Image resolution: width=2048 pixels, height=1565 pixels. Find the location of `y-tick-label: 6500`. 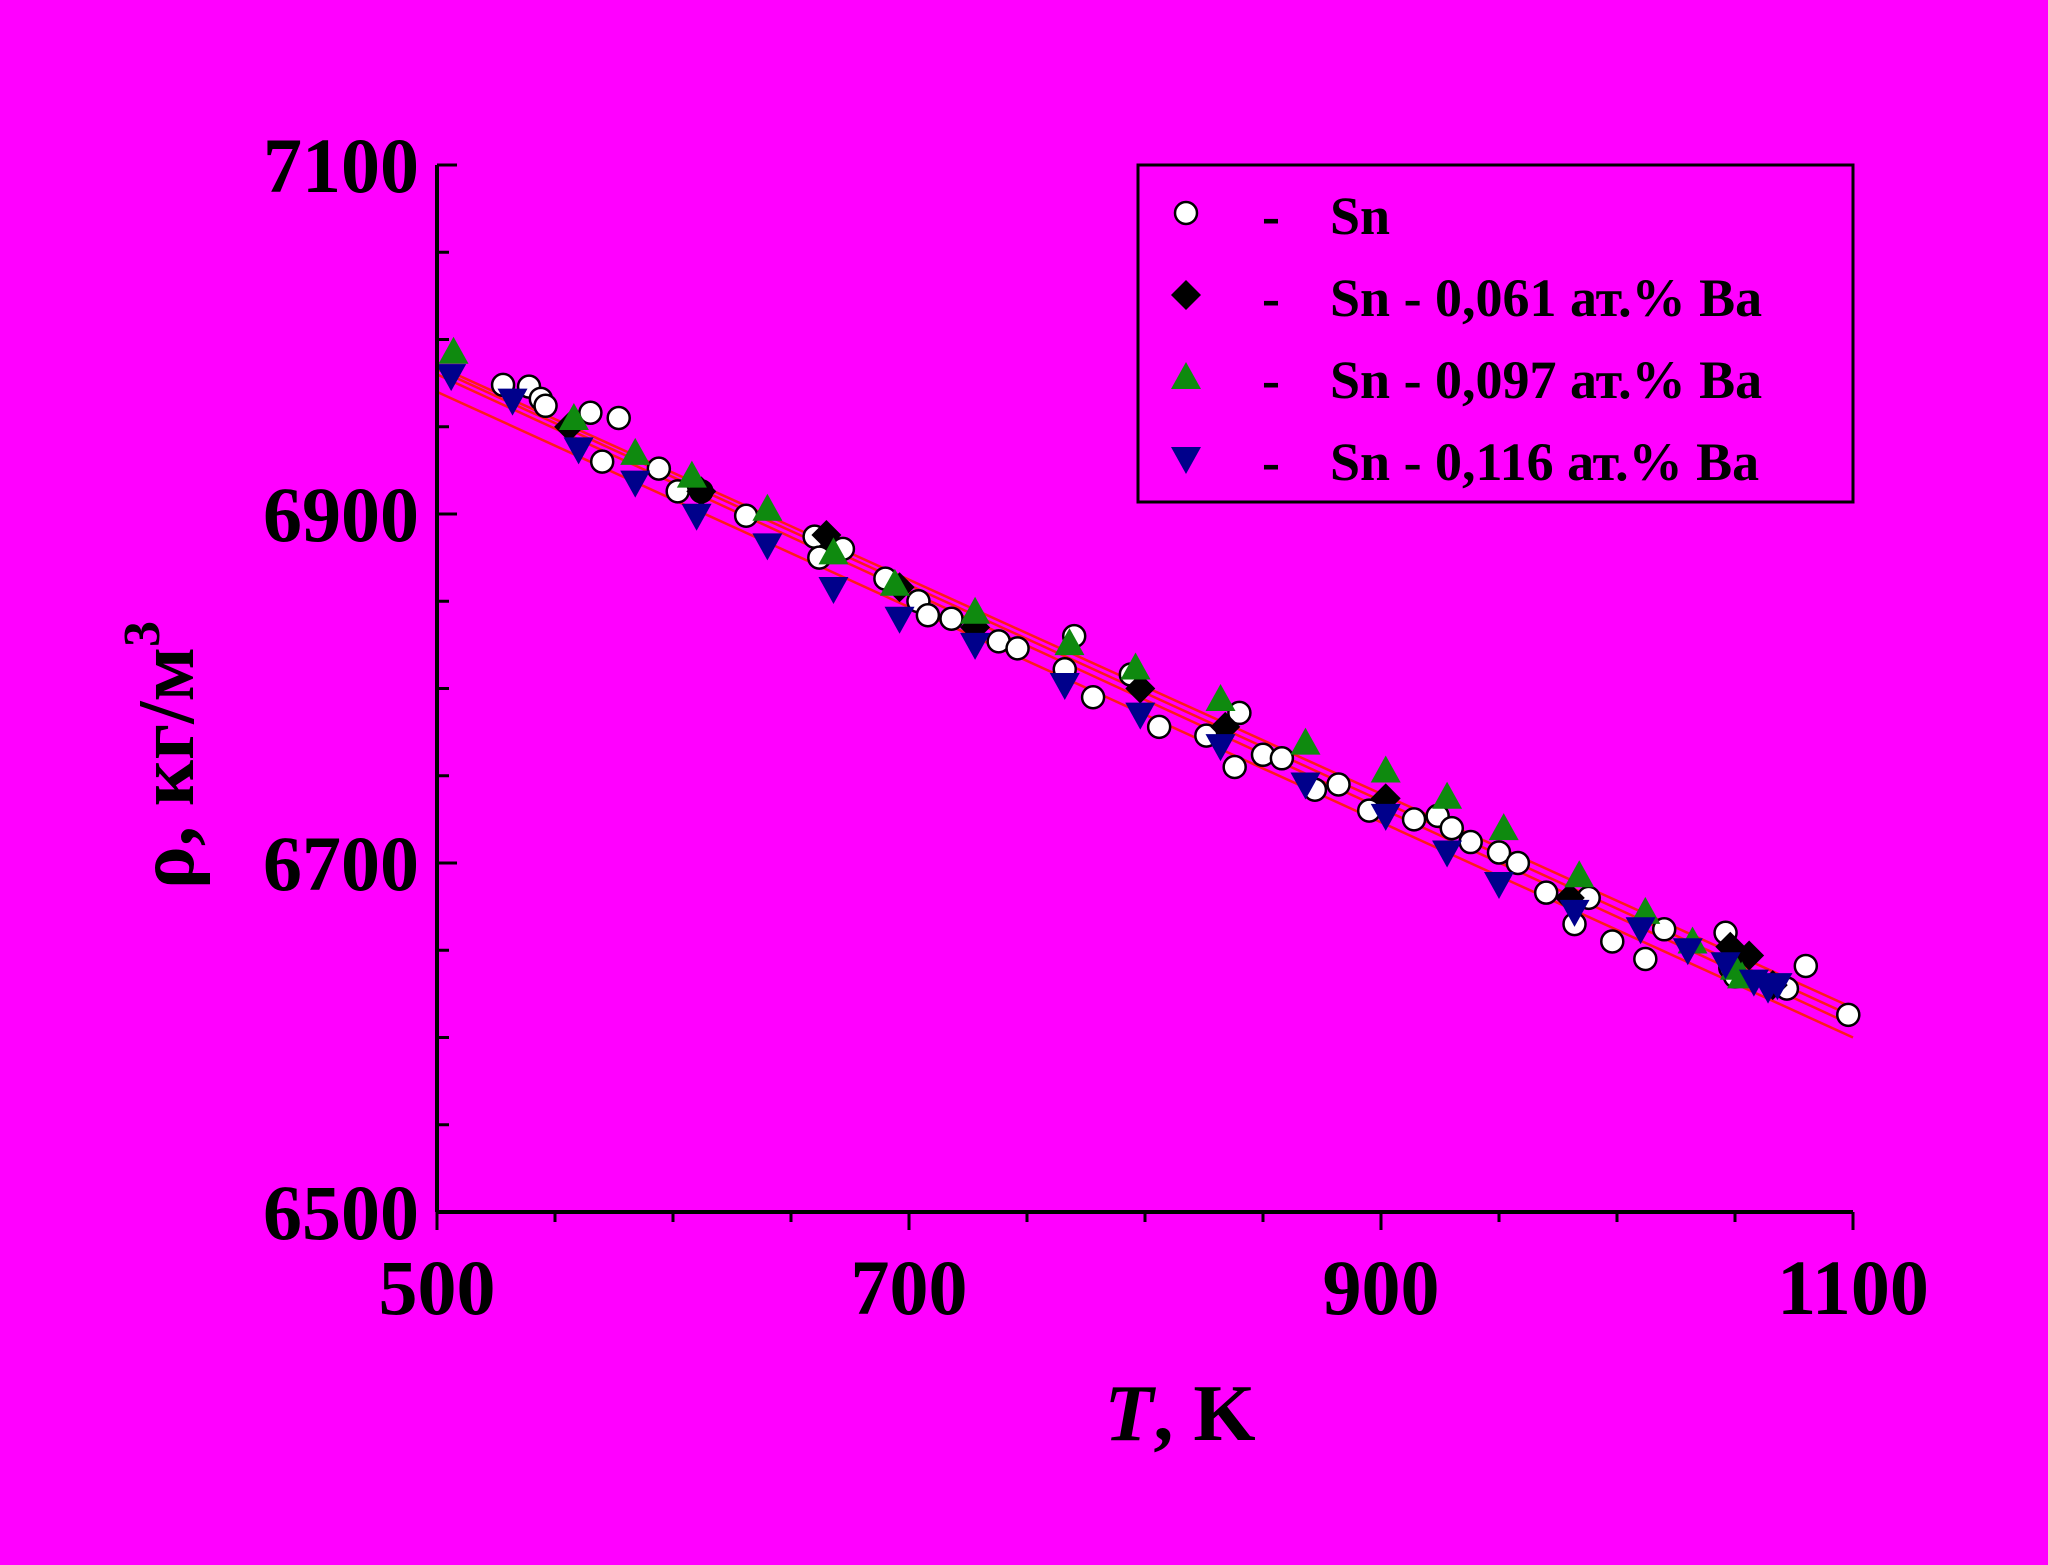

y-tick-label: 6500 is located at coordinates (341, 1212).